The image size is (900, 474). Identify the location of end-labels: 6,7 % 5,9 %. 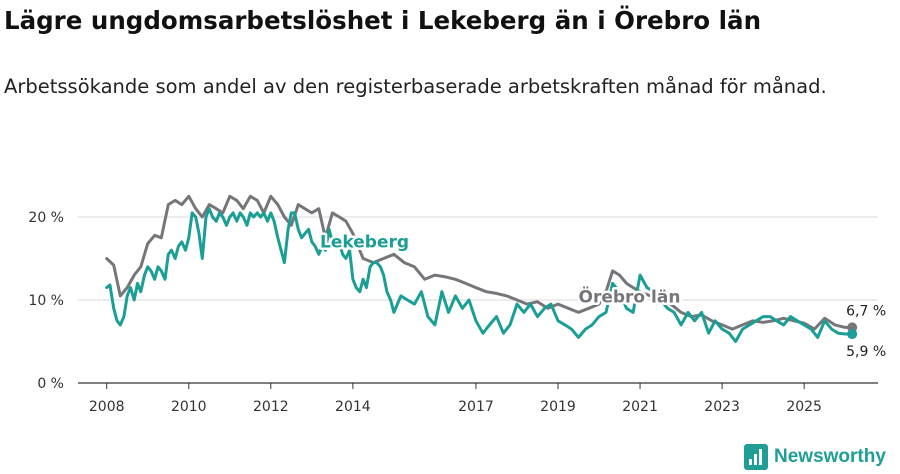
(866, 331).